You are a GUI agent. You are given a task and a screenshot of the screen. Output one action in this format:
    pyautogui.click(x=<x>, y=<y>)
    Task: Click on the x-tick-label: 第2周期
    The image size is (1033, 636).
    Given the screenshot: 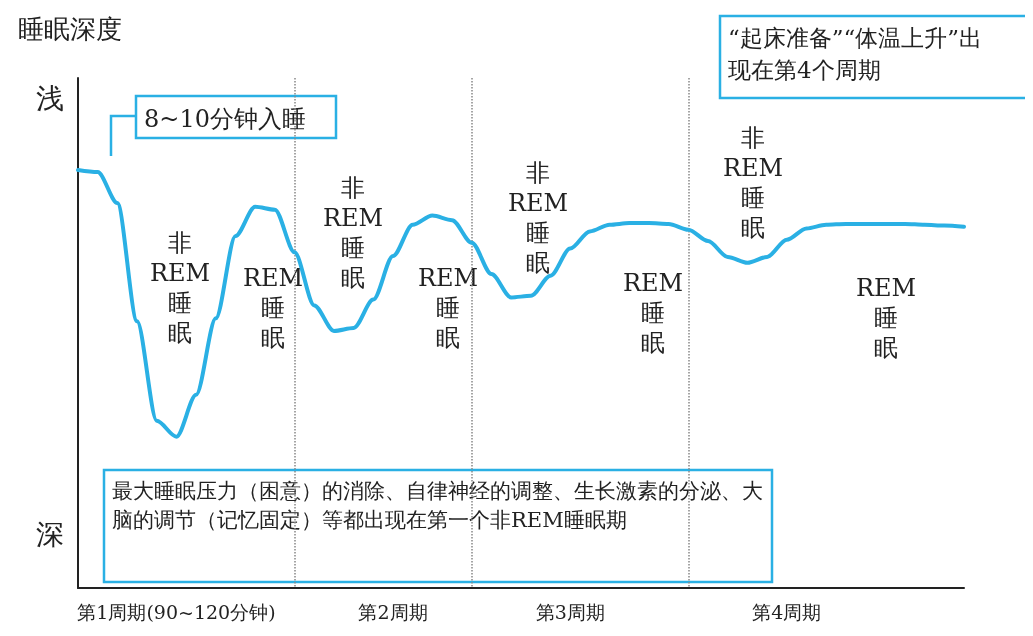 What is the action you would take?
    pyautogui.click(x=393, y=611)
    